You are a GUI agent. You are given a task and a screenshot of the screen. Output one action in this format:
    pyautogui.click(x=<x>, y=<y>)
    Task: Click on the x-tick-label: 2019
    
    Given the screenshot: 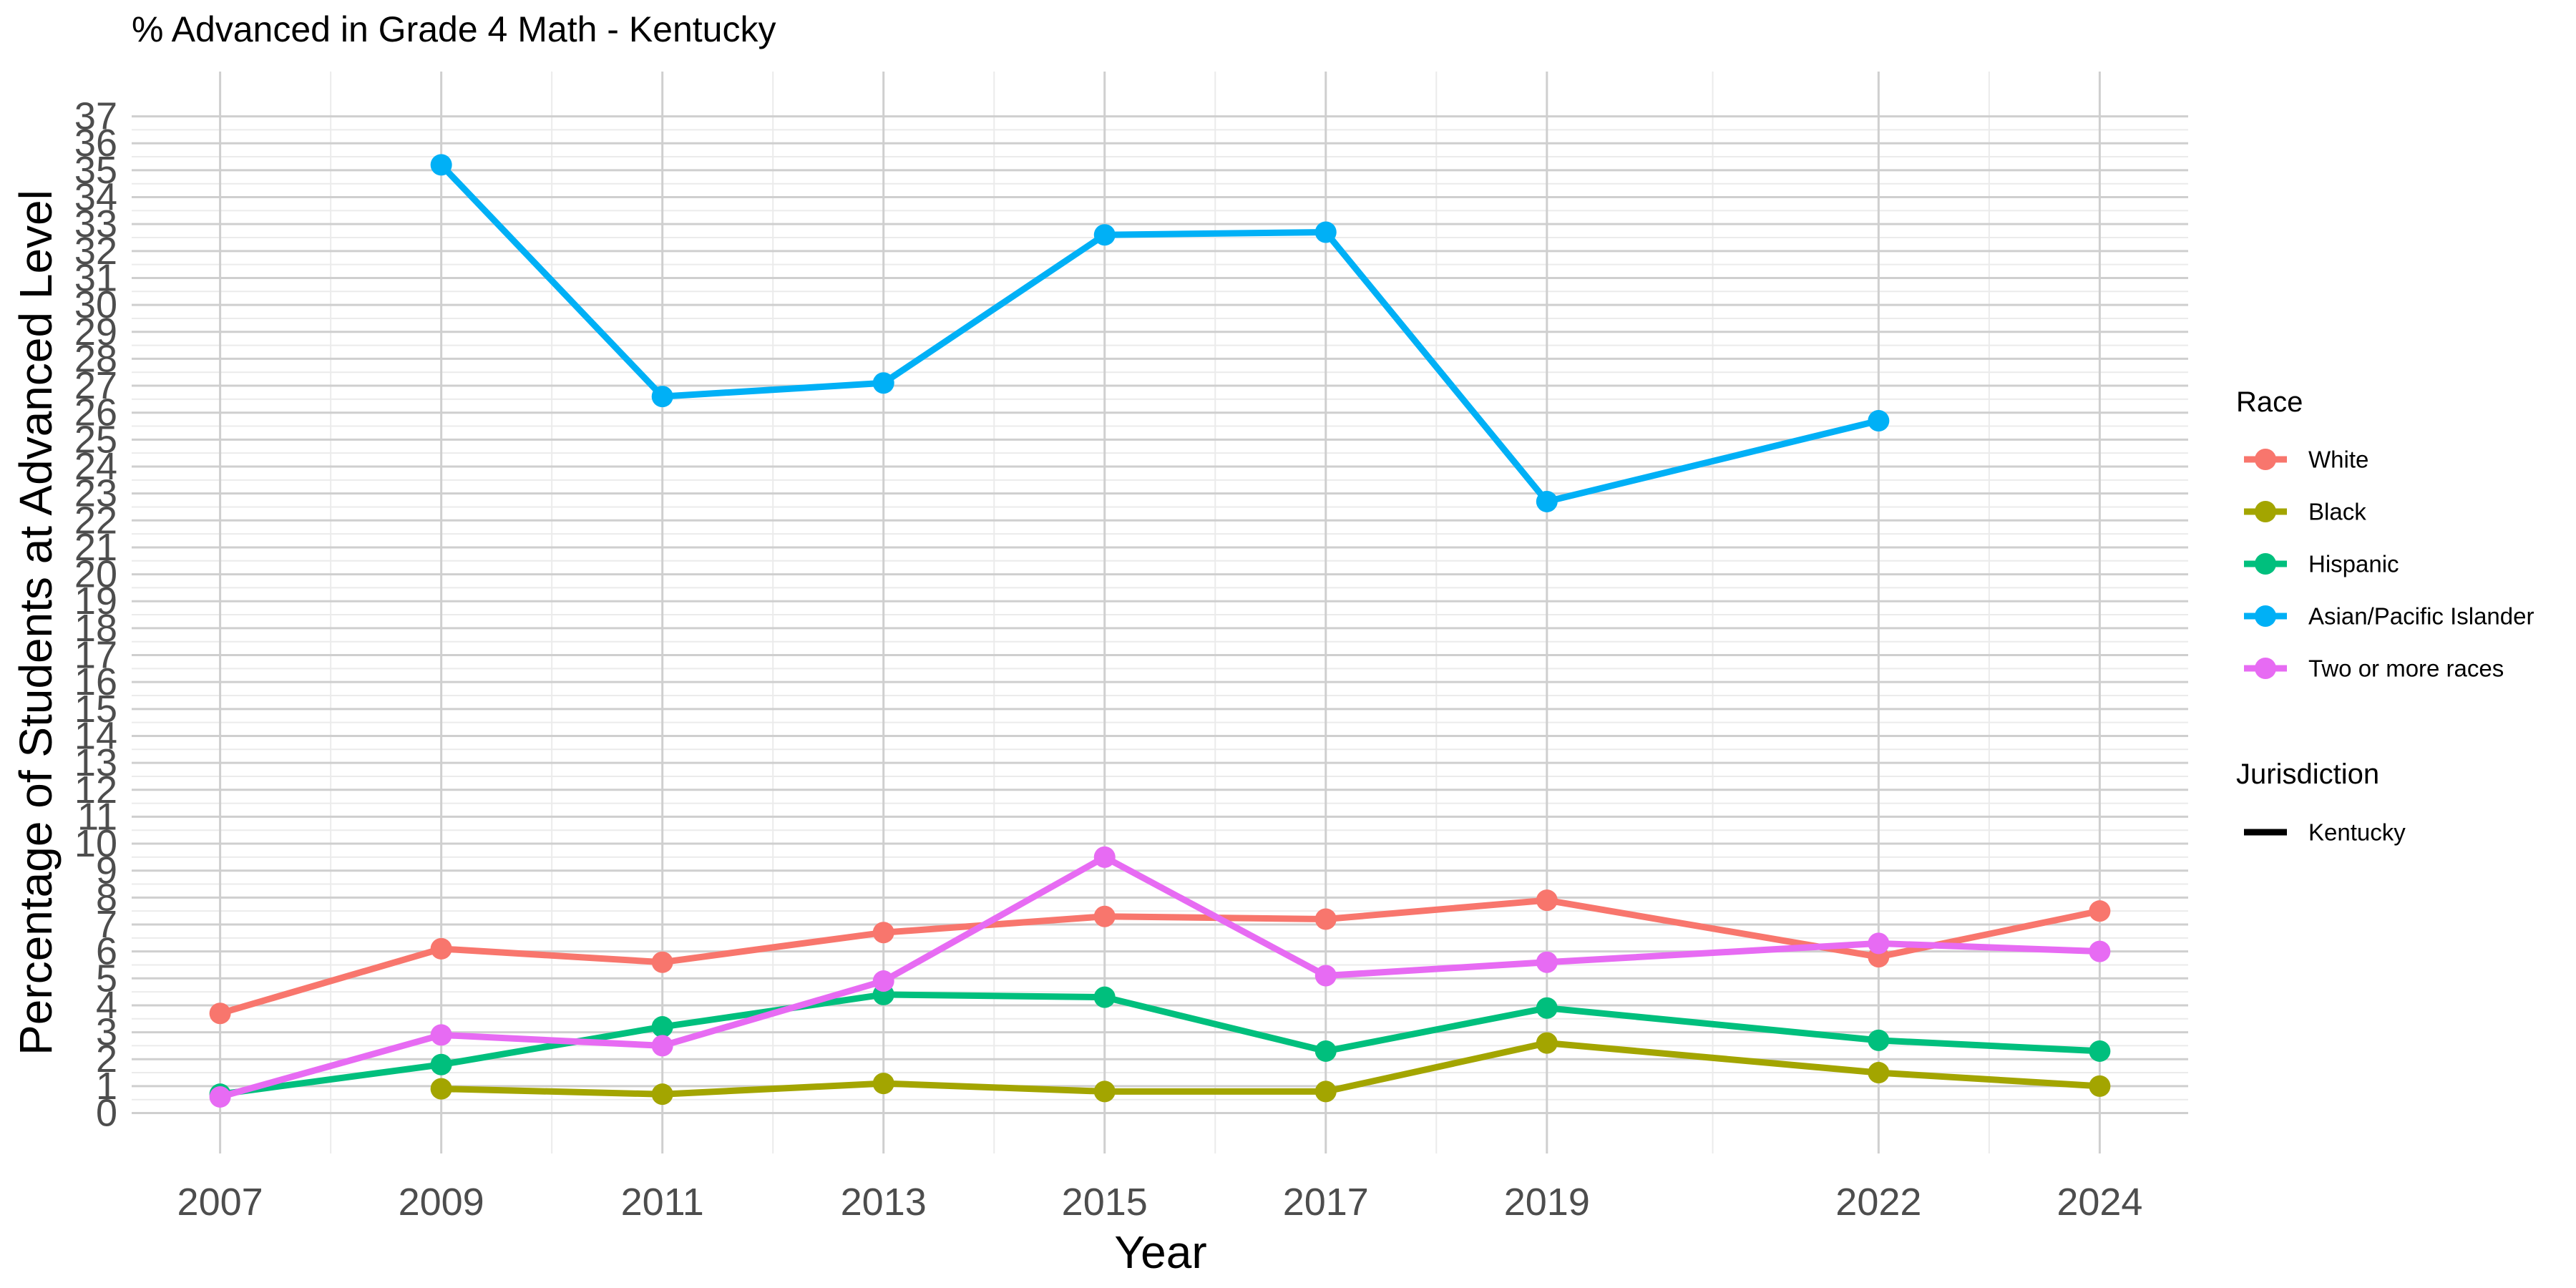 What is the action you would take?
    pyautogui.click(x=1547, y=1202)
    